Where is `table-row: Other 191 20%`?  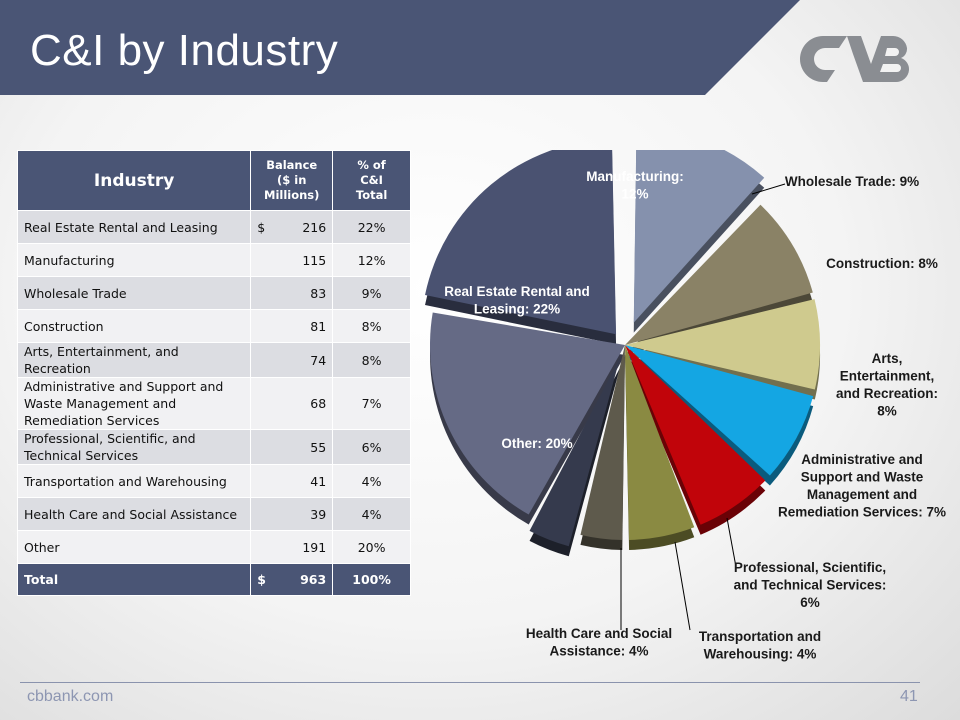
table-row: Other 191 20% is located at coordinates (213, 547).